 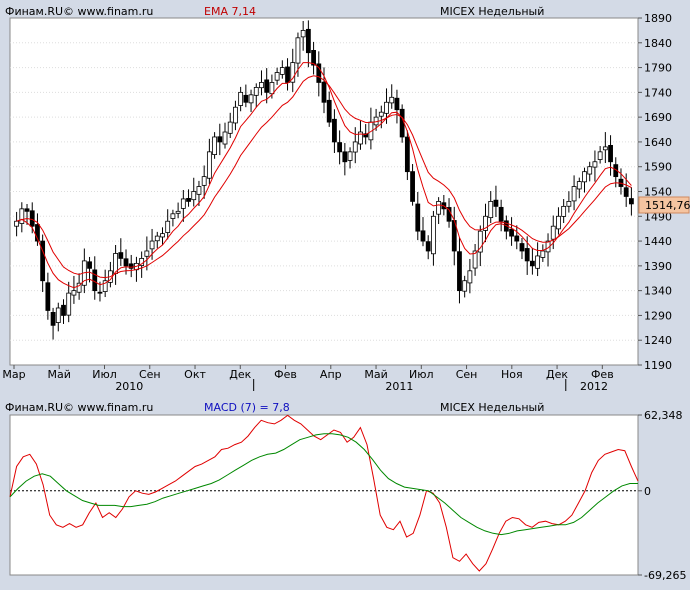 I want to click on price-y-tick-label: 1290, so click(x=658, y=315).